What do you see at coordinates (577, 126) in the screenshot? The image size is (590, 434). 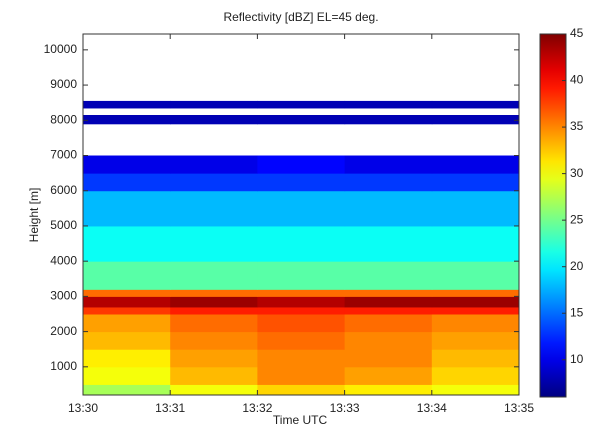 I see `colorbar-tick-label: 35` at bounding box center [577, 126].